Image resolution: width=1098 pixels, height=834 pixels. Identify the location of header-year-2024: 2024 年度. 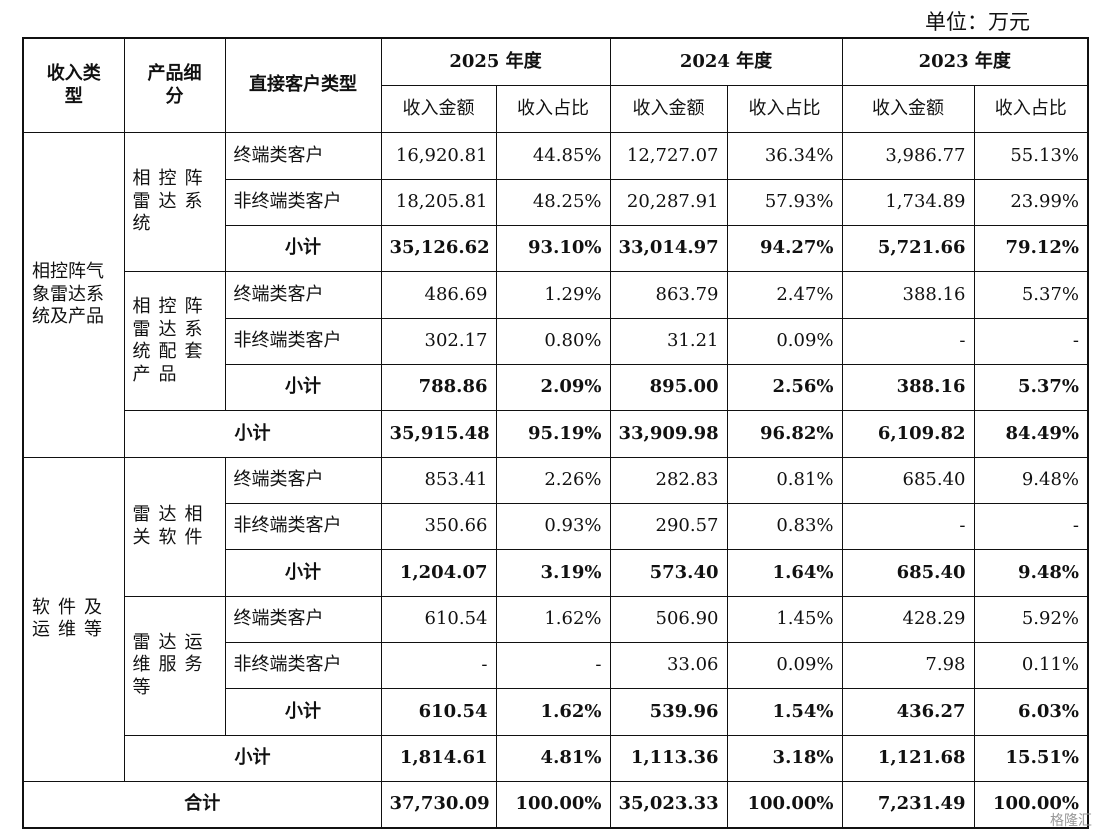
(726, 61).